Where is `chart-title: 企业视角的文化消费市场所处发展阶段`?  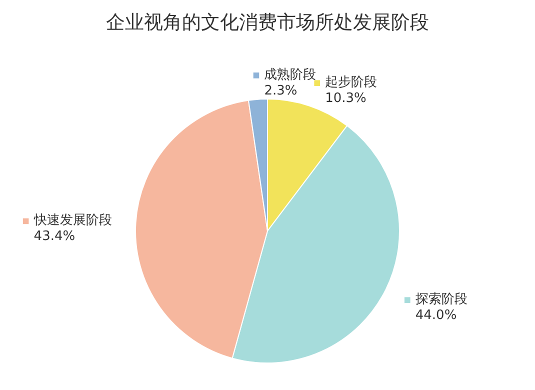 chart-title: 企业视角的文化消费市场所处发展阶段 is located at coordinates (267, 22).